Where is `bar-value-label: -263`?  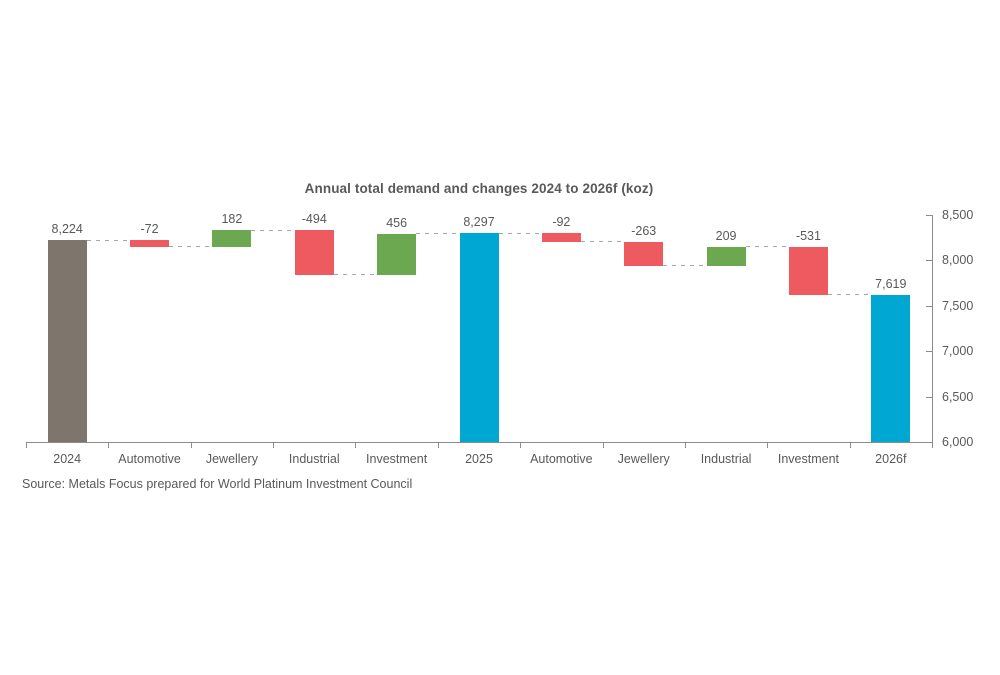
bar-value-label: -263 is located at coordinates (644, 230).